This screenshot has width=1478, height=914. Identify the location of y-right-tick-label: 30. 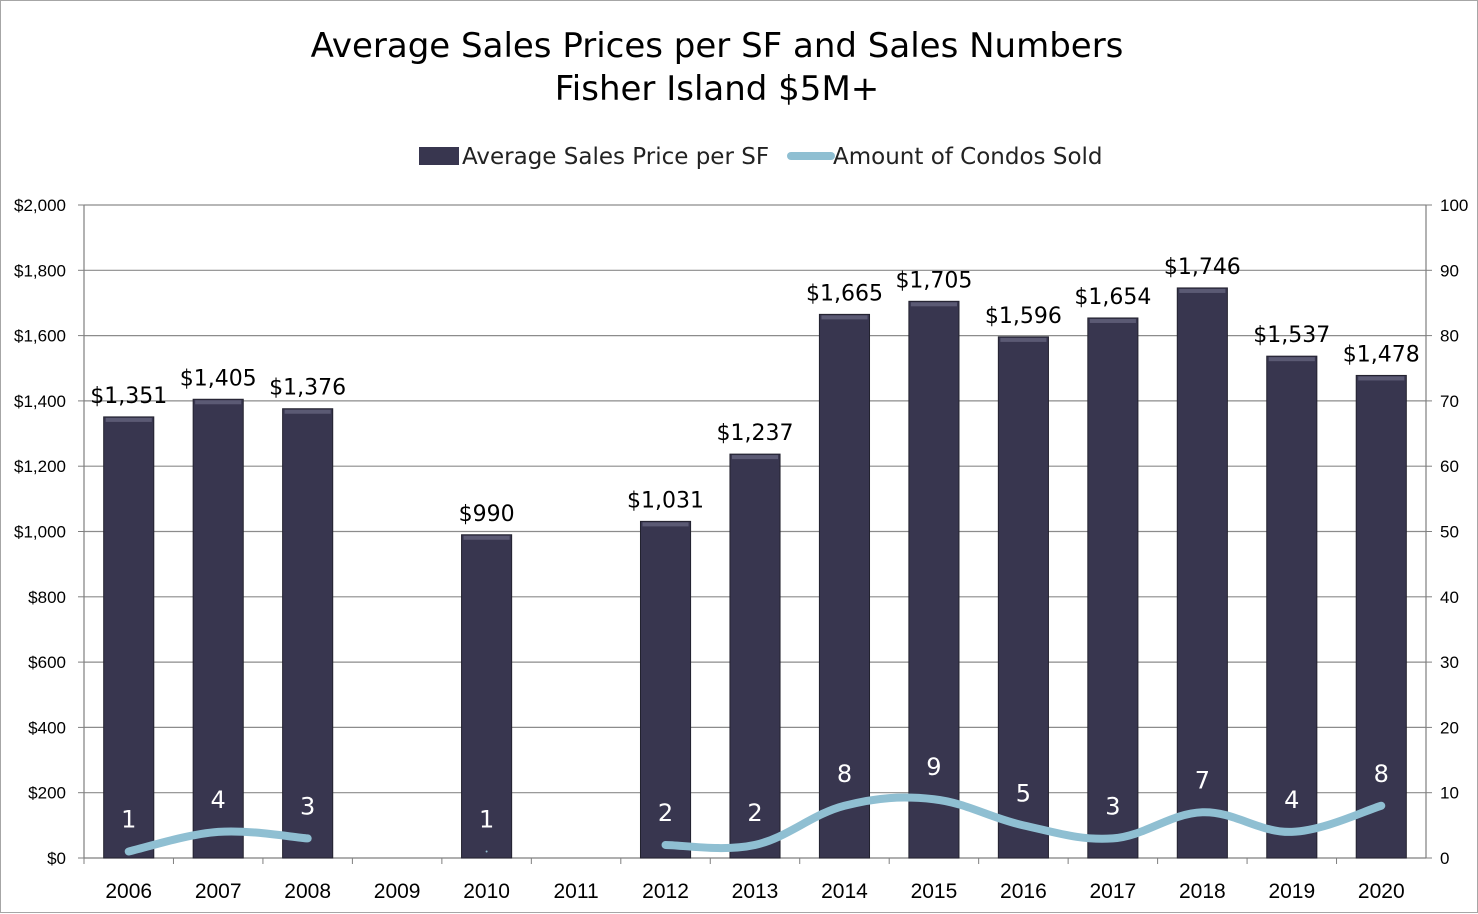
(1449, 662).